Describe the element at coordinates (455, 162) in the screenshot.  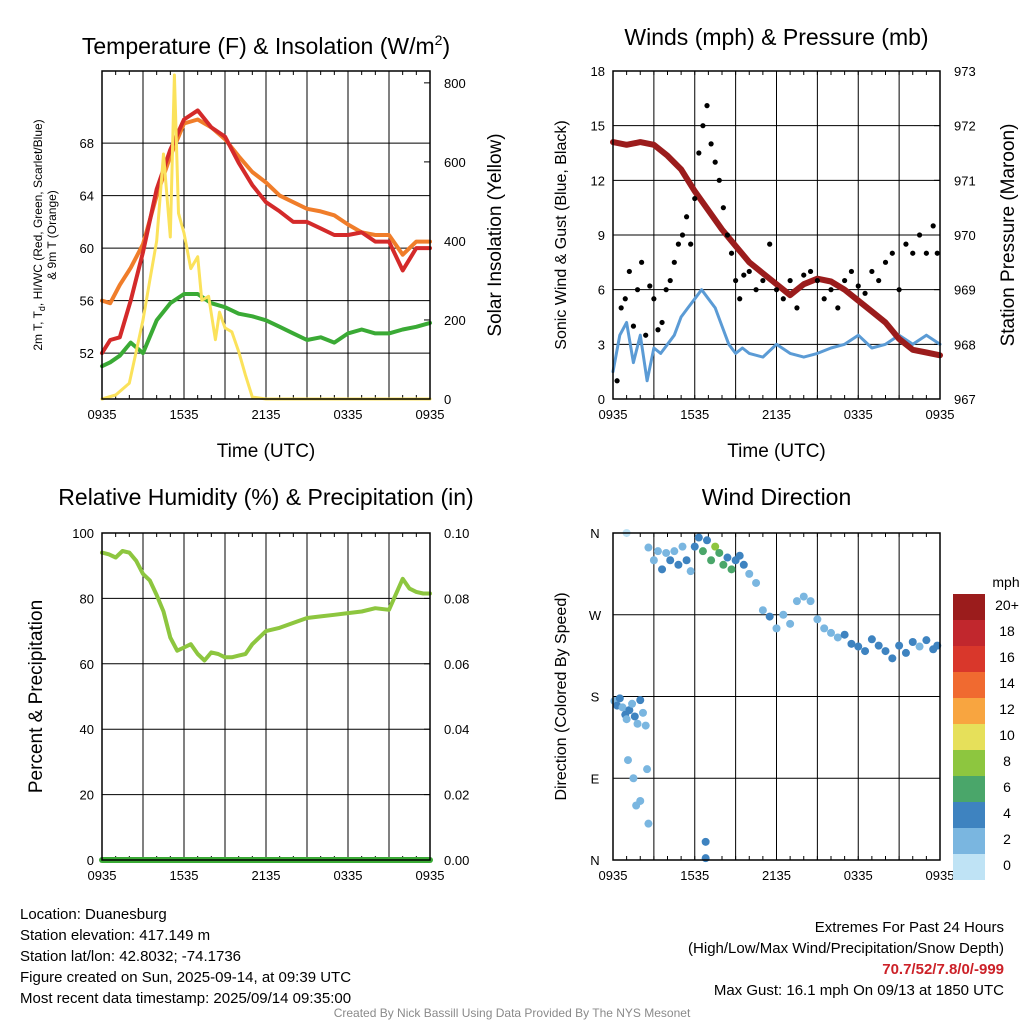
I see `y-tick-label-right: 600` at that location.